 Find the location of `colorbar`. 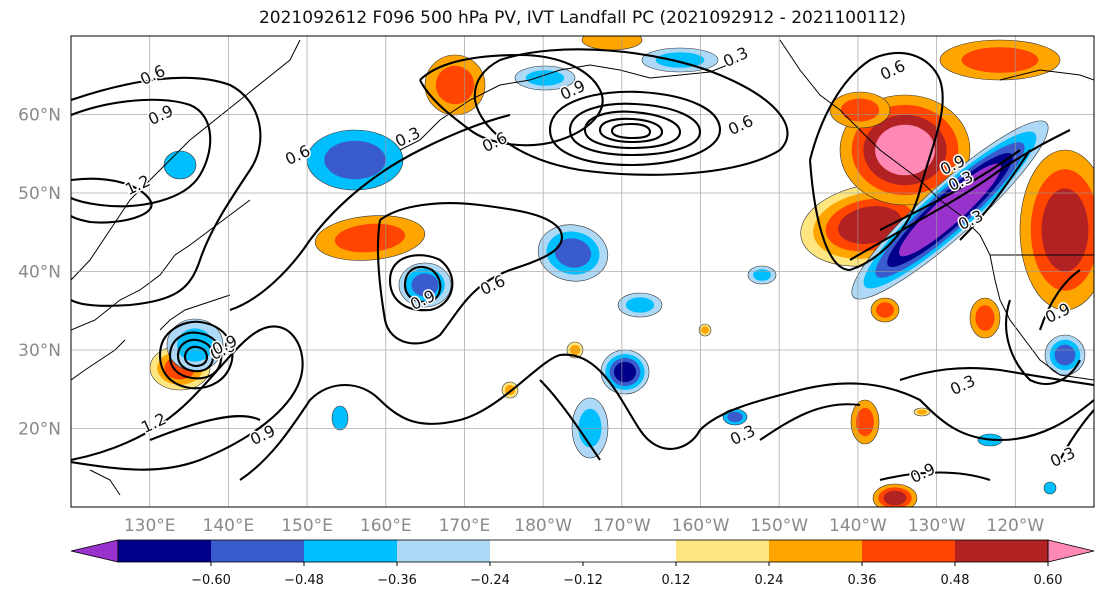

colorbar is located at coordinates (582, 551).